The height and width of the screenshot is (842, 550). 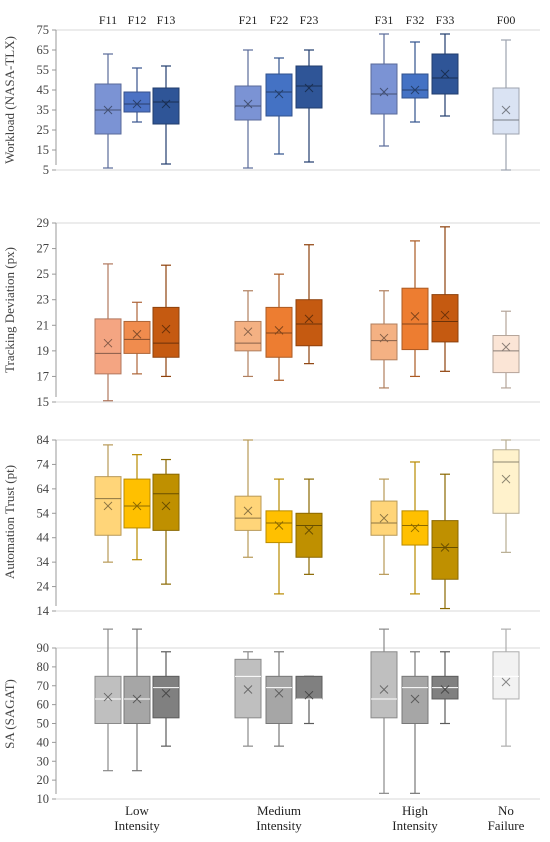 What do you see at coordinates (43, 440) in the screenshot?
I see `y-tick-label: 84` at bounding box center [43, 440].